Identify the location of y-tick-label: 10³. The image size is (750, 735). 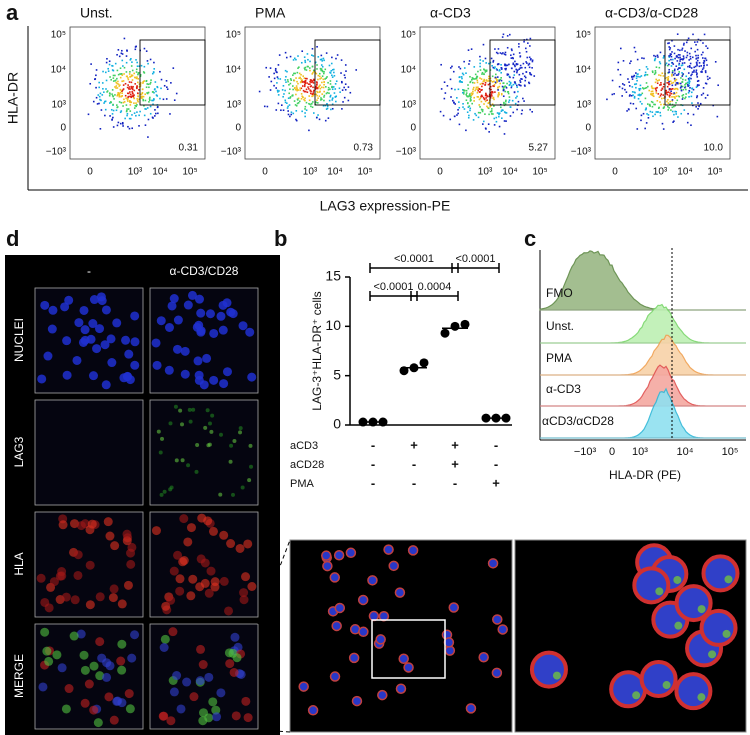
(234, 105).